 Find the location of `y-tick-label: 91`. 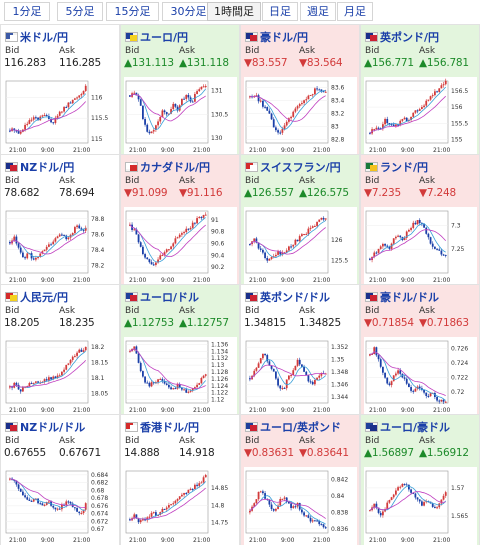

y-tick-label: 91 is located at coordinates (215, 220).